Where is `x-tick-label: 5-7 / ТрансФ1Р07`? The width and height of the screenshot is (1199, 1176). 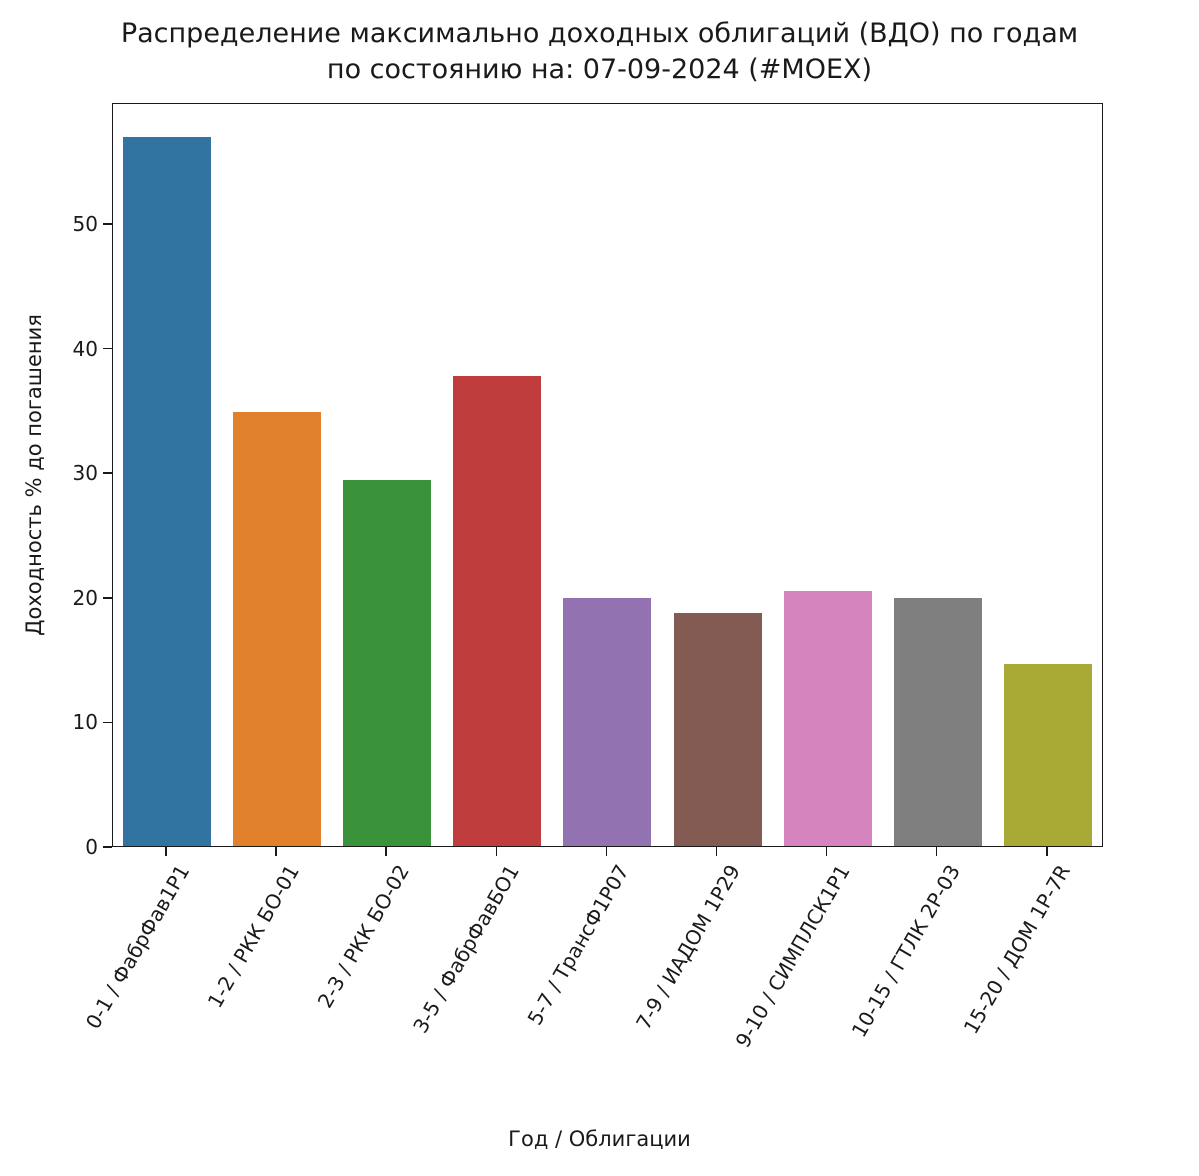 x-tick-label: 5-7 / ТрансФ1Р07 is located at coordinates (578, 945).